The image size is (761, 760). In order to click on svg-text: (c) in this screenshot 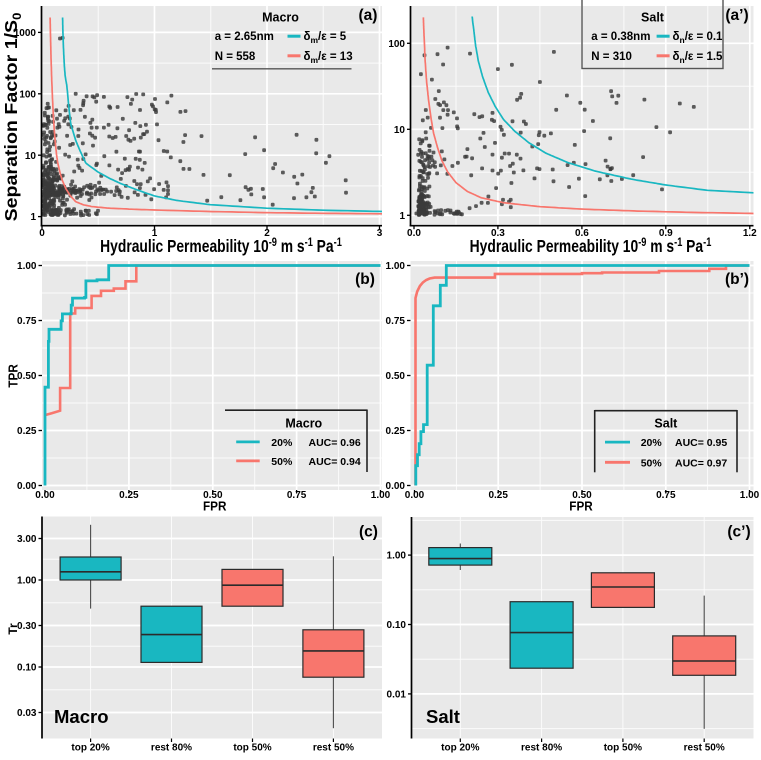, I will do `click(368, 532)`.